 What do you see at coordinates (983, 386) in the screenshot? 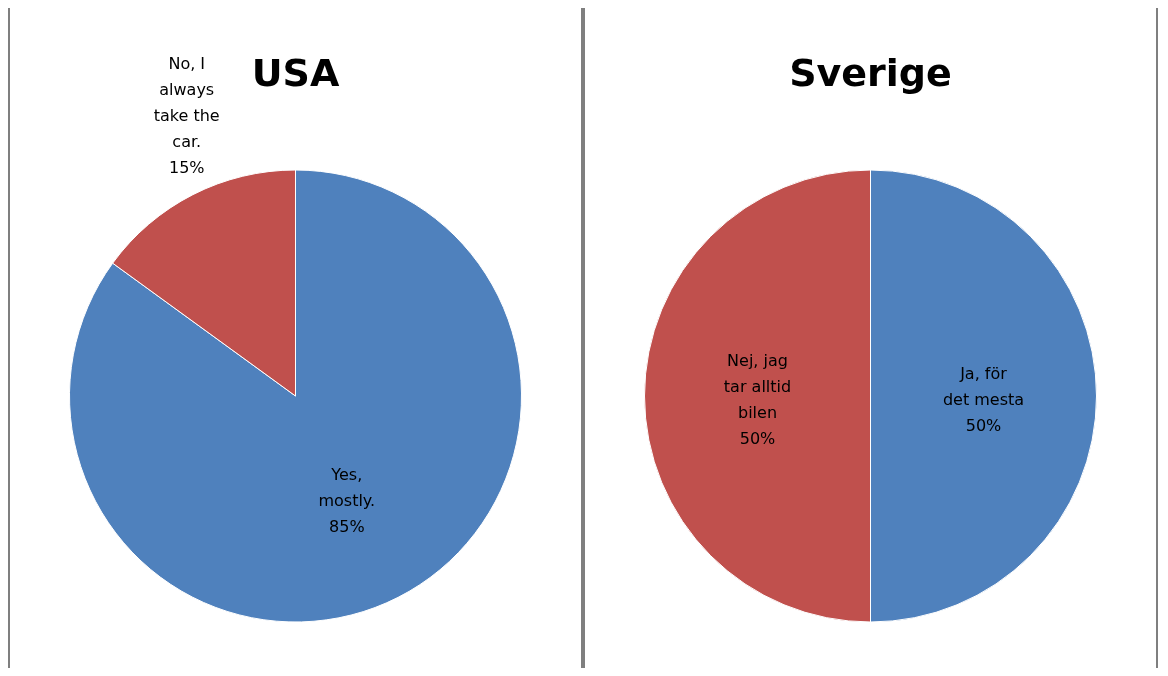
I see `slice-label: Ja, för det mesta` at bounding box center [983, 386].